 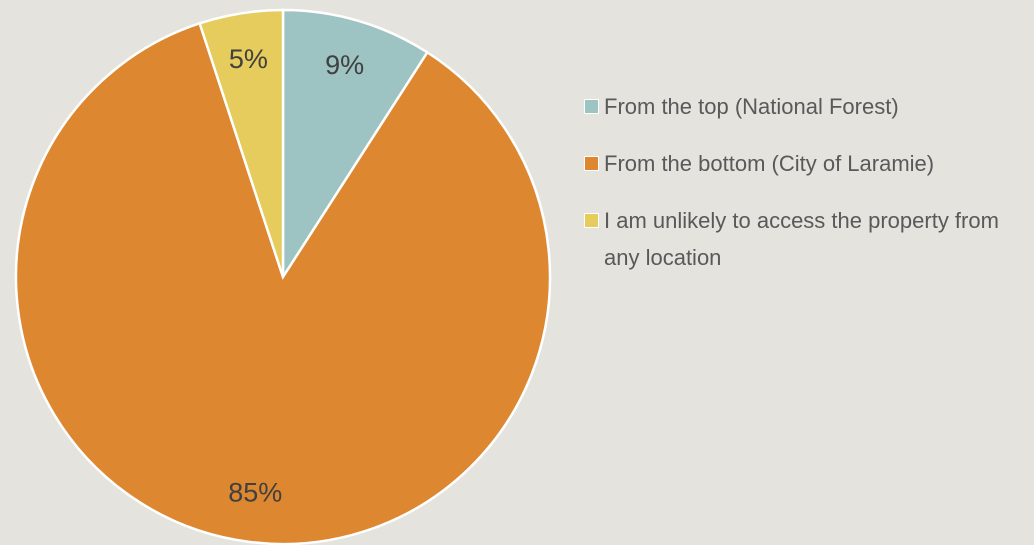 I want to click on legend-item: From the bottom (City of Laramie), so click(x=804, y=163).